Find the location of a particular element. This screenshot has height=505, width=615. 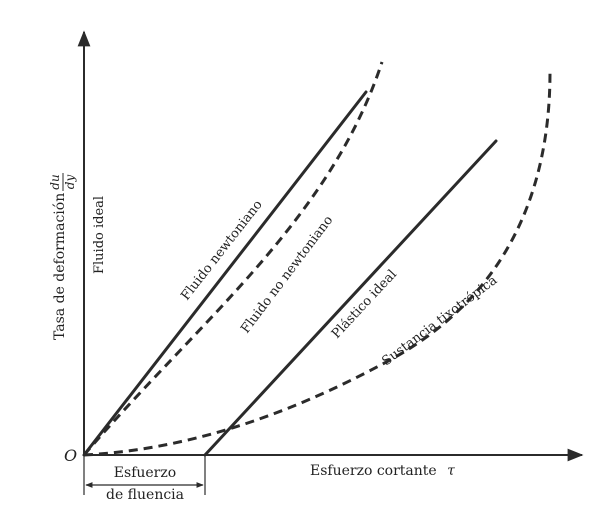

y-axis-symbol-numerator: du is located at coordinates (55, 181).